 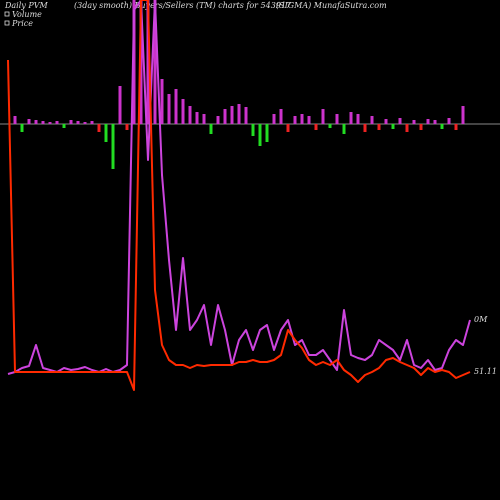 What do you see at coordinates (485, 371) in the screenshot?
I see `annotation: 51.11` at bounding box center [485, 371].